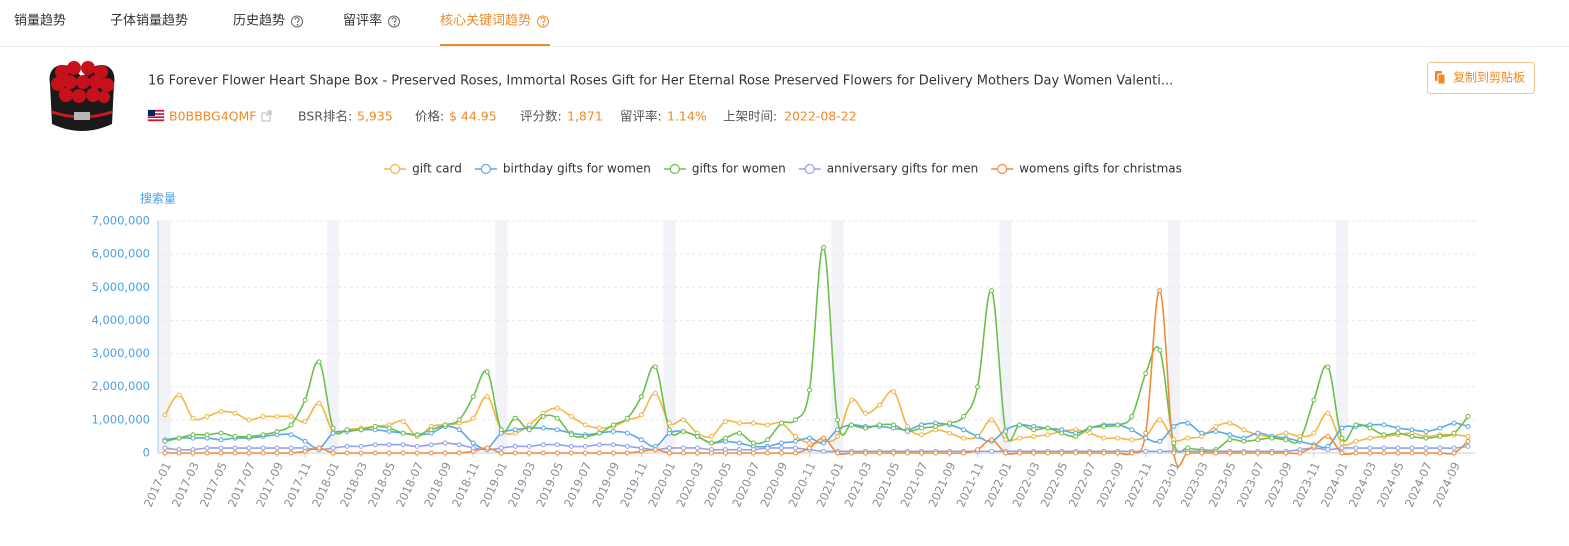  What do you see at coordinates (1489, 77) in the screenshot?
I see `copy-button-label: 复制到剪贴板` at bounding box center [1489, 77].